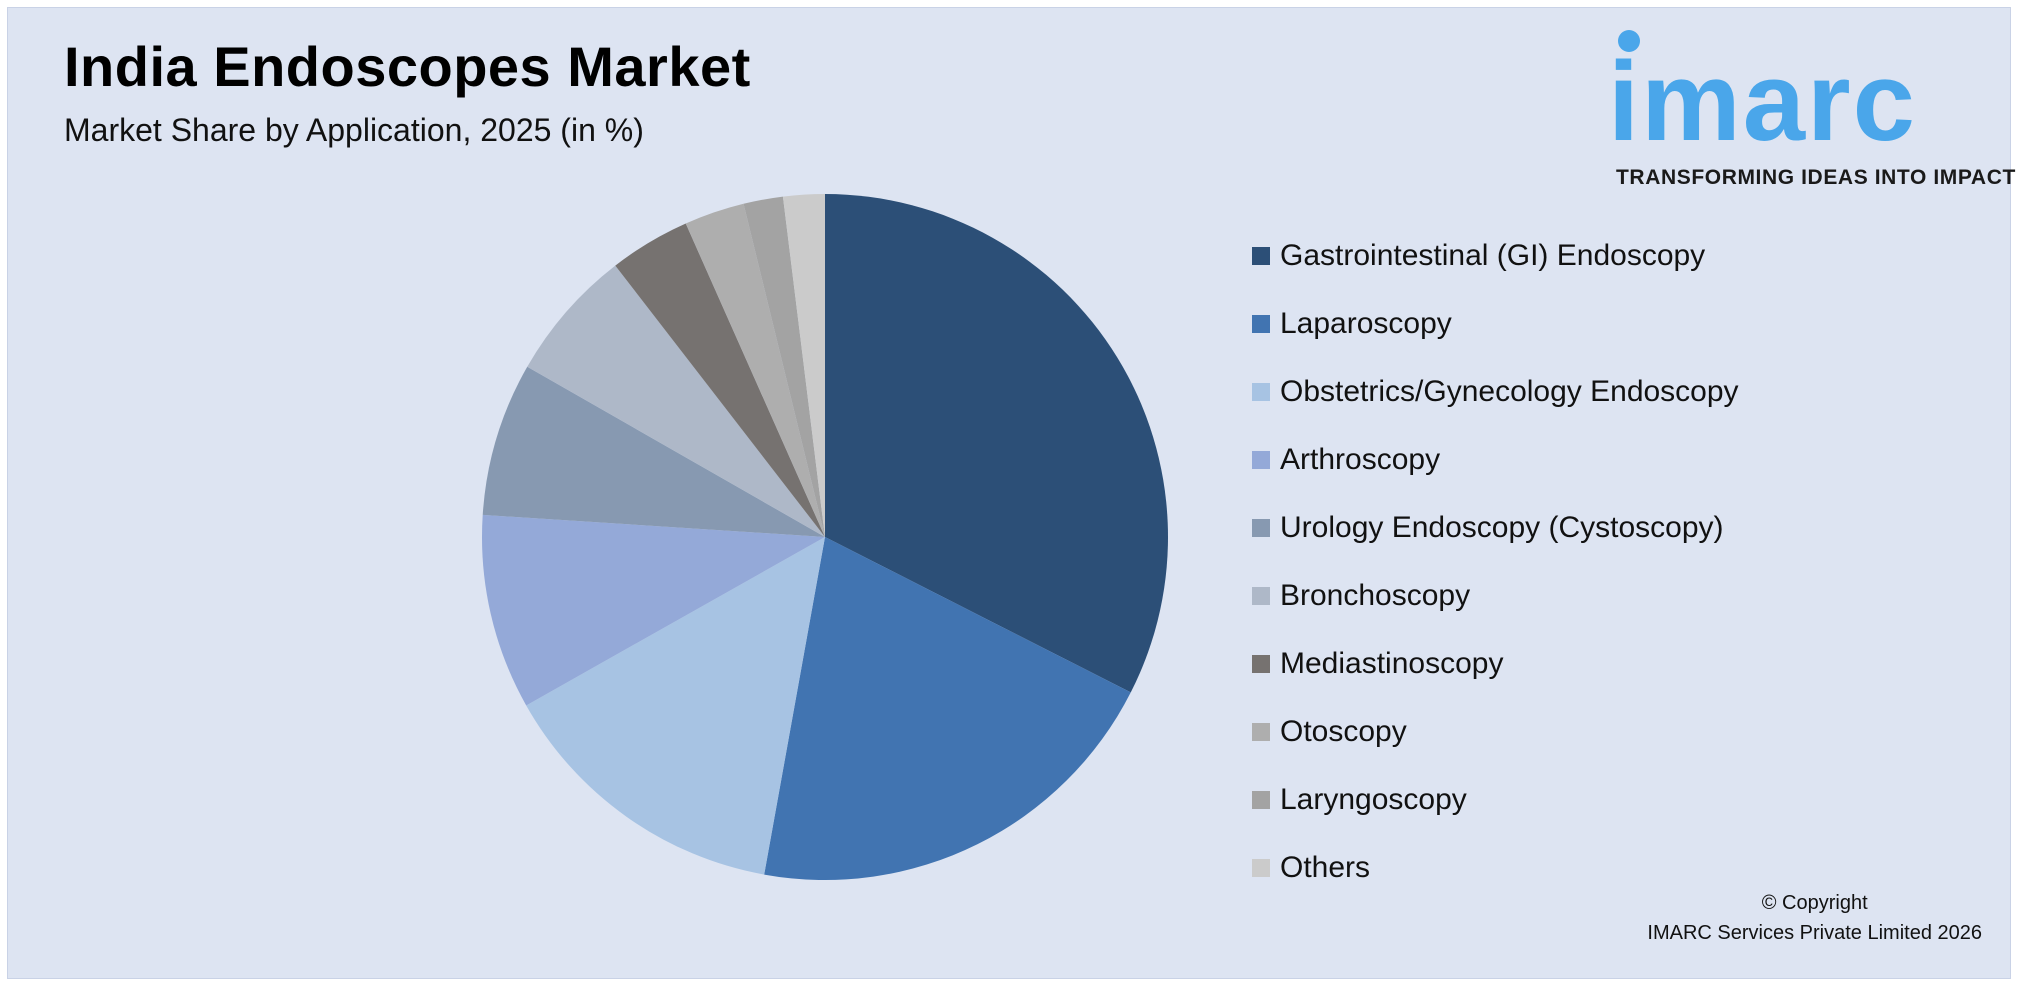  Describe the element at coordinates (1495, 800) in the screenshot. I see `legend-item: Laryngoscopy` at that location.